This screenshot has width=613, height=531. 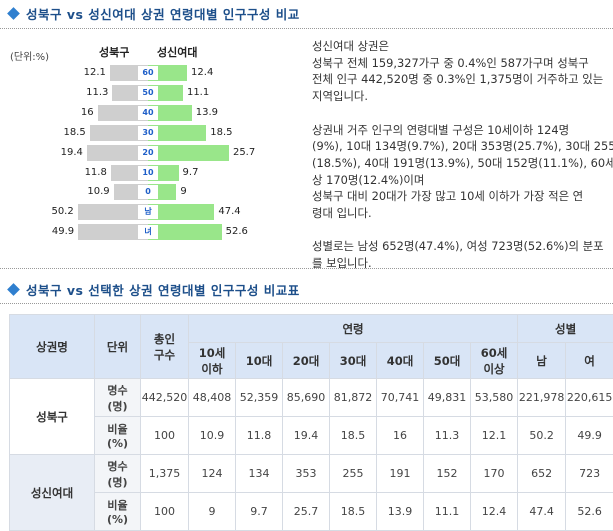 What do you see at coordinates (212, 435) in the screenshot?
I see `value-cell: 10.9` at bounding box center [212, 435].